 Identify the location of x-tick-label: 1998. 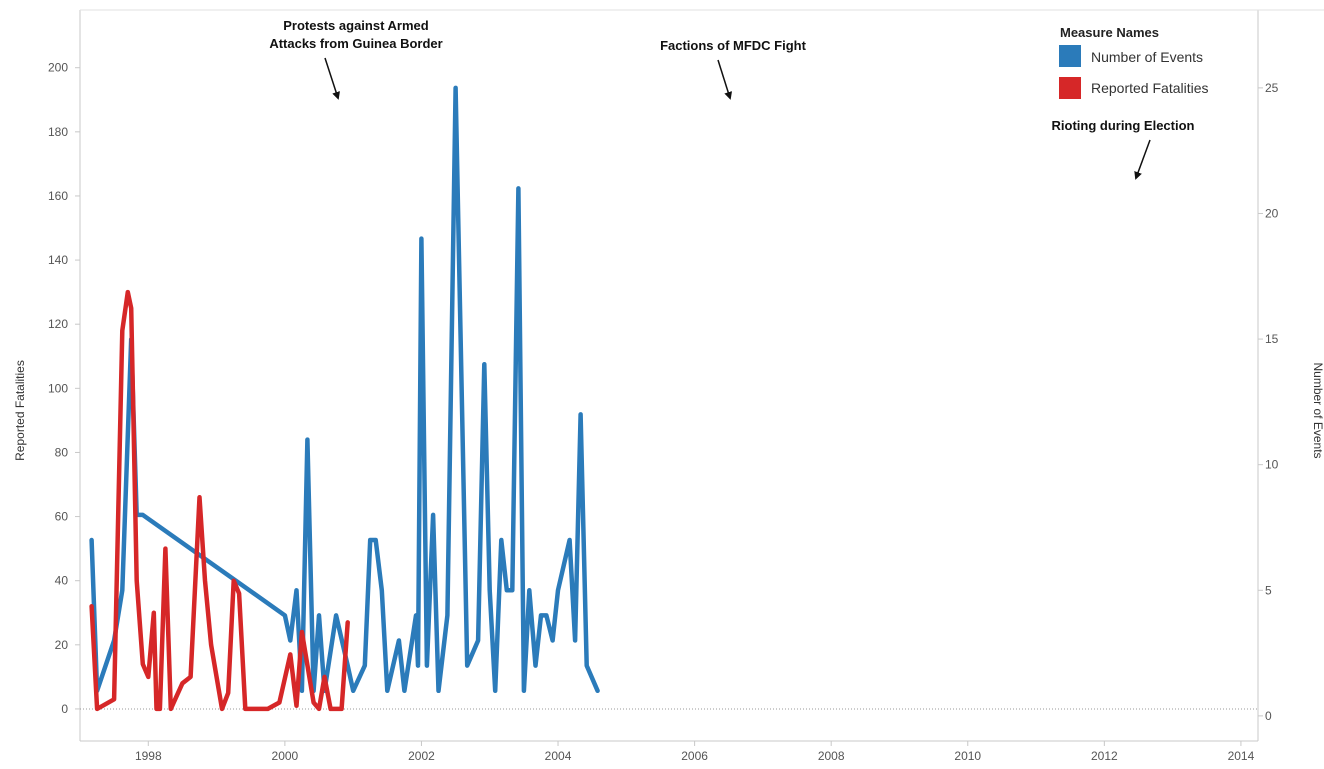
(148, 756).